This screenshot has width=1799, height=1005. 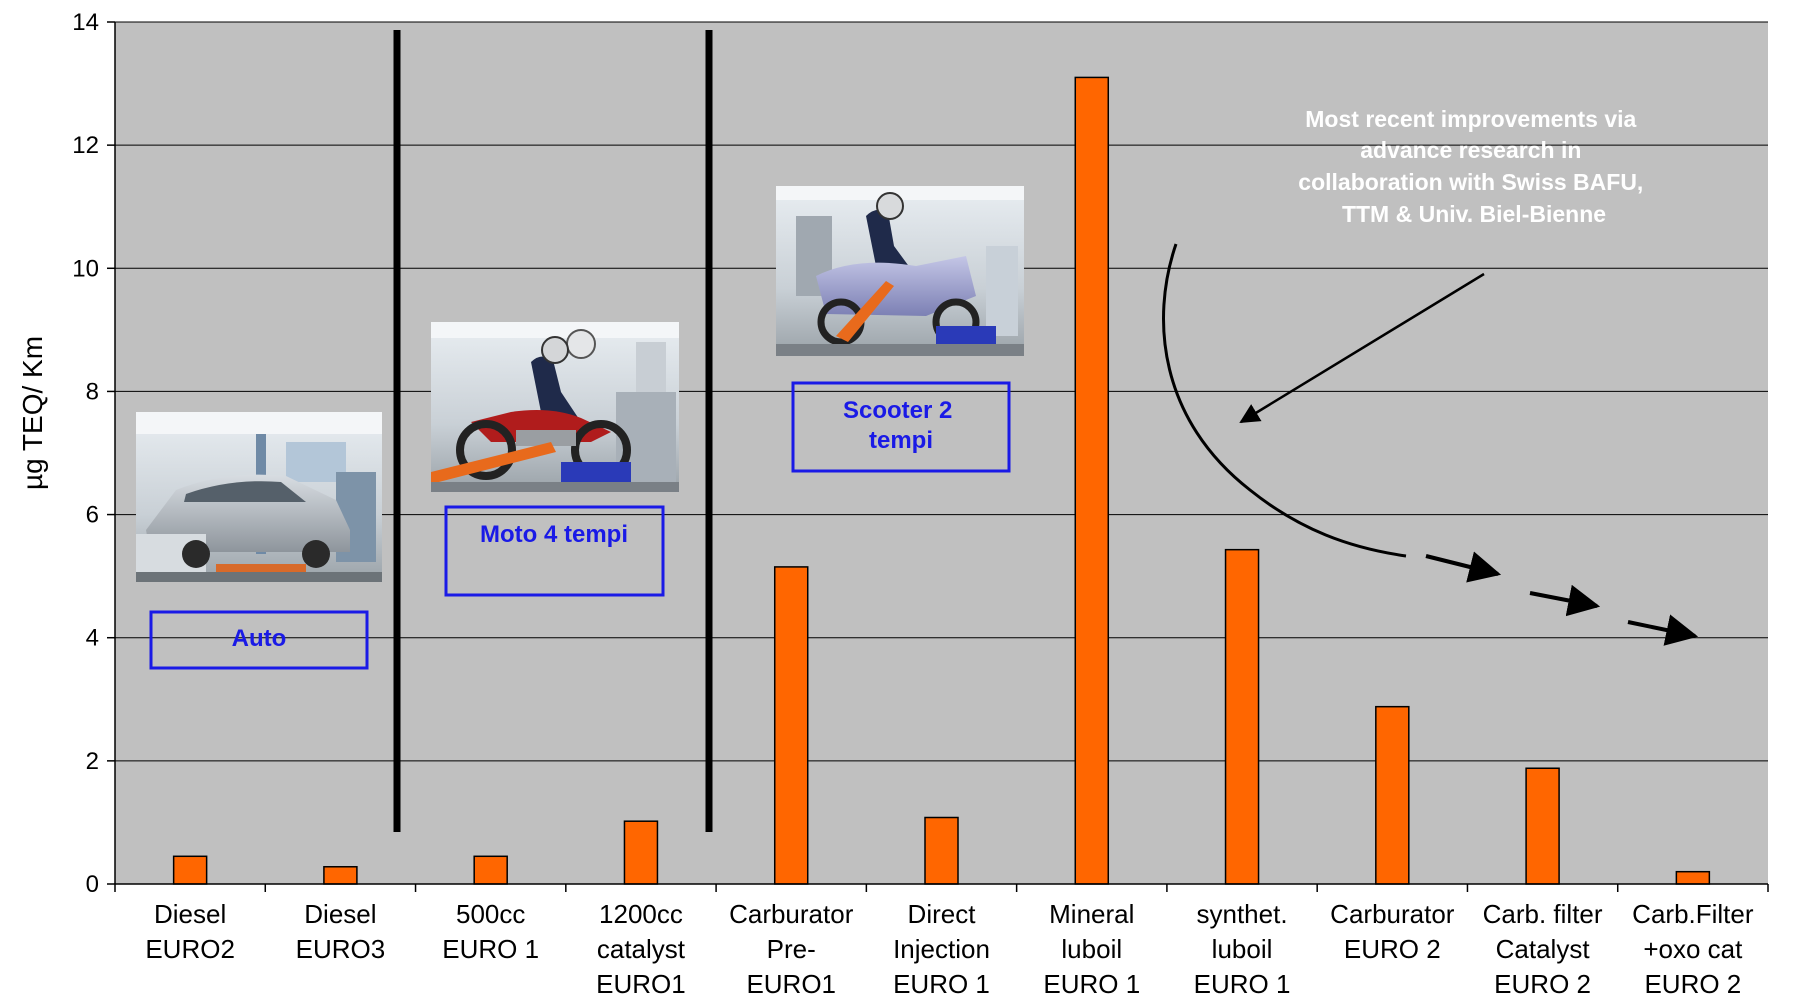 What do you see at coordinates (900, 271) in the screenshot?
I see `scooter-photo` at bounding box center [900, 271].